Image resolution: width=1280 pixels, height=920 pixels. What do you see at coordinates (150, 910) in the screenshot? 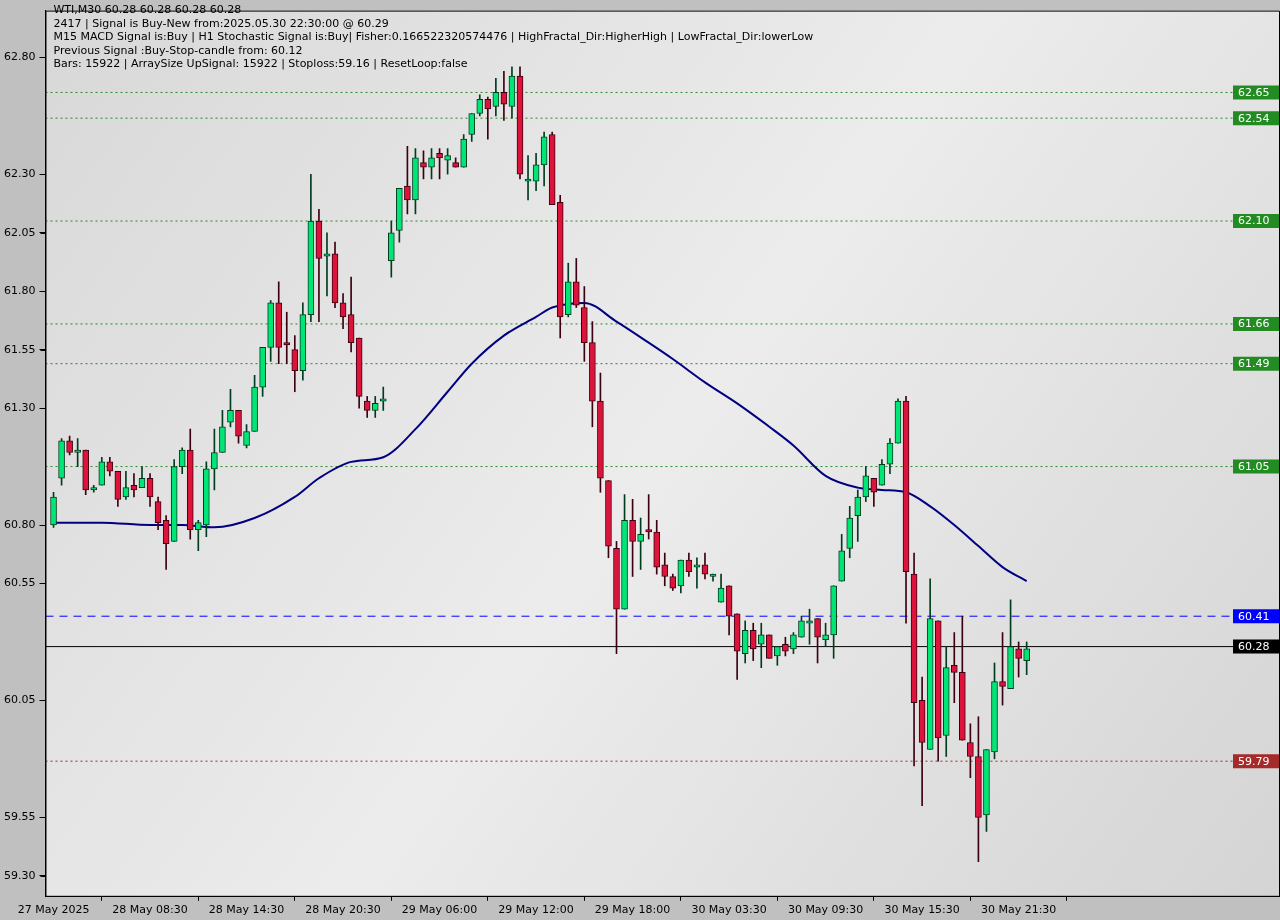
I see `x-tick-label: 28 May 08:30` at bounding box center [150, 910].